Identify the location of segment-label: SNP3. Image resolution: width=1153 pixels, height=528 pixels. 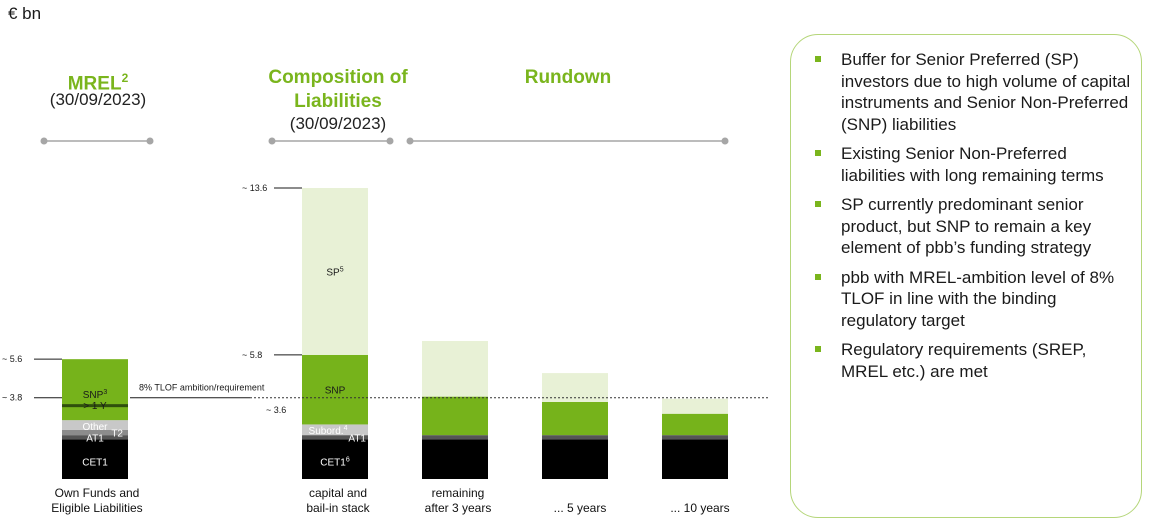
(95, 395).